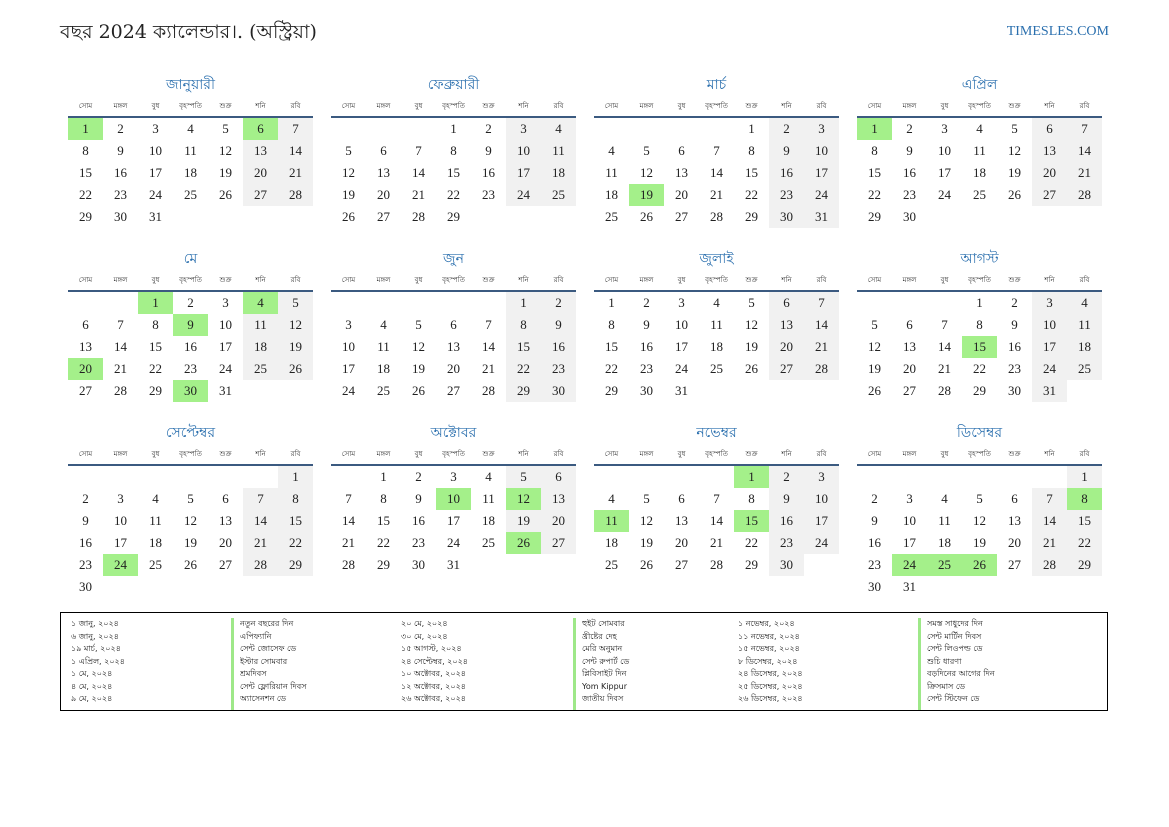  I want to click on day-cell: 5, so click(295, 303).